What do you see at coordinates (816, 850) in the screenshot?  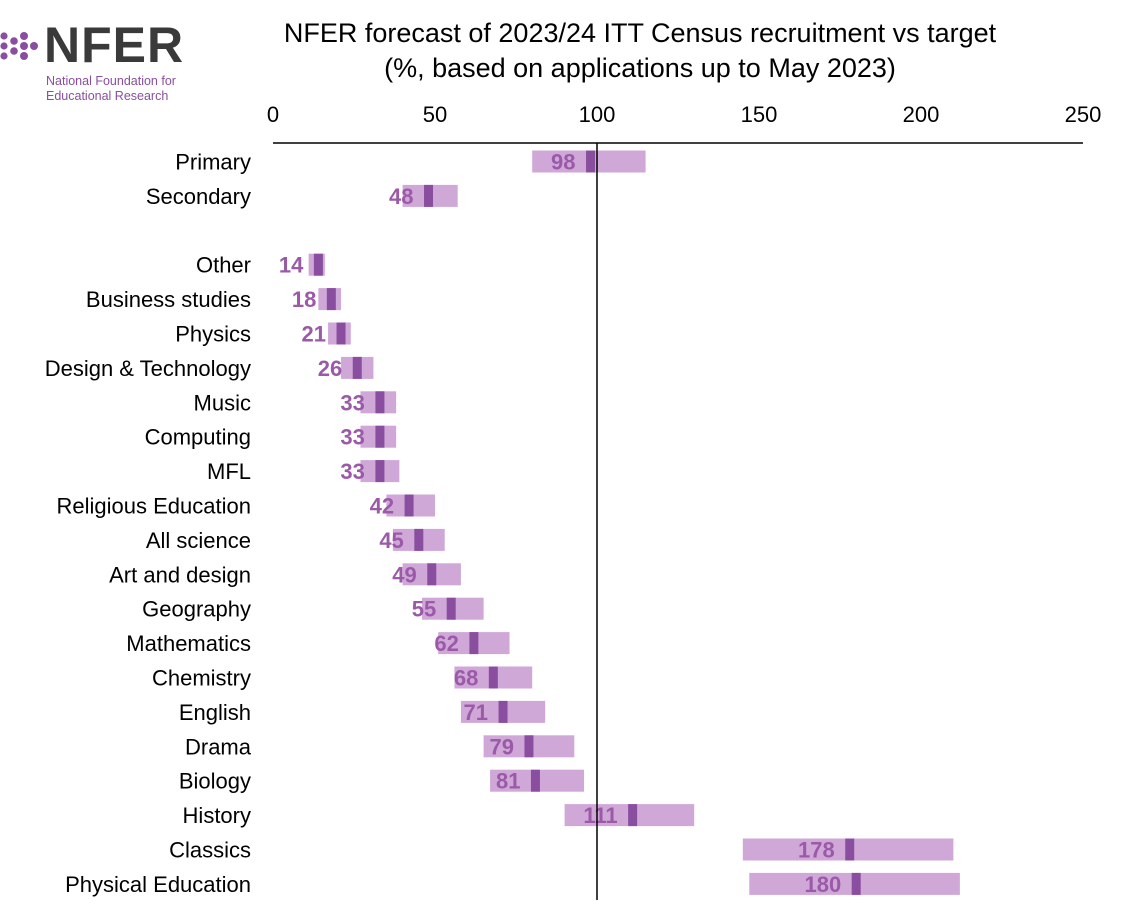 I see `value-label-classics: 178` at bounding box center [816, 850].